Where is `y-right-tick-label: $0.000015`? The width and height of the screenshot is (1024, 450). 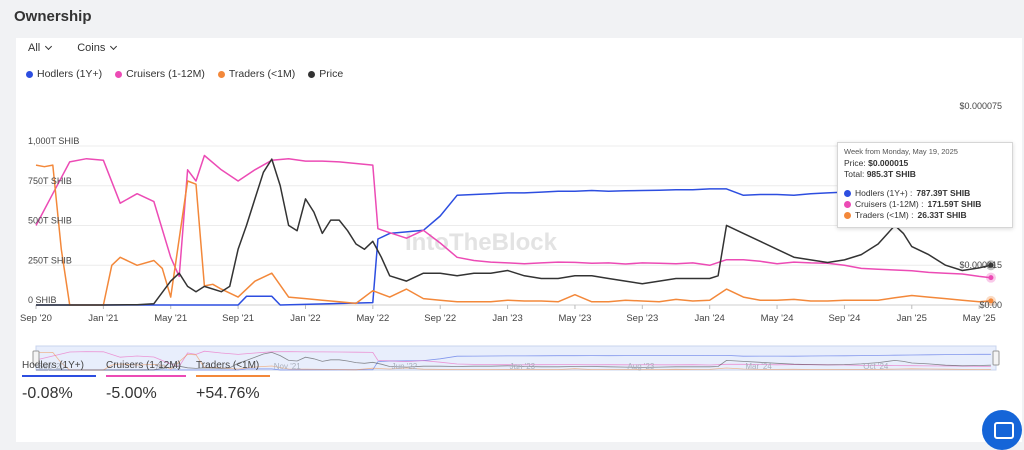 y-right-tick-label: $0.000015 is located at coordinates (980, 265).